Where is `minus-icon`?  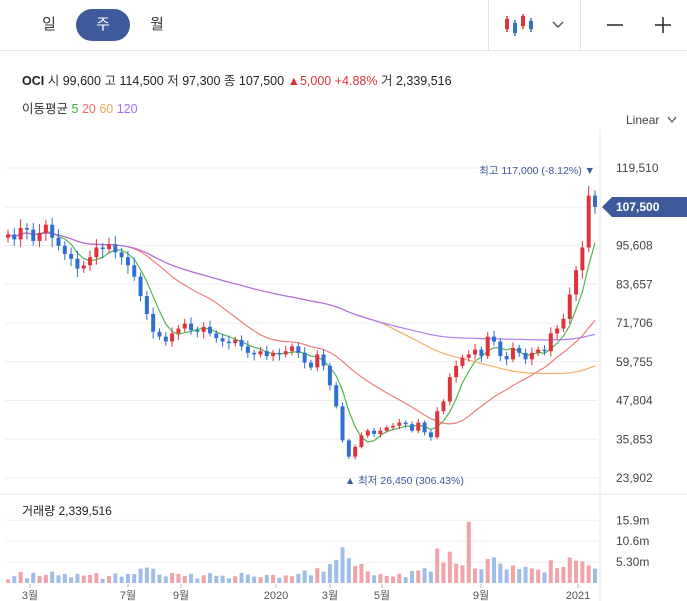 minus-icon is located at coordinates (615, 25).